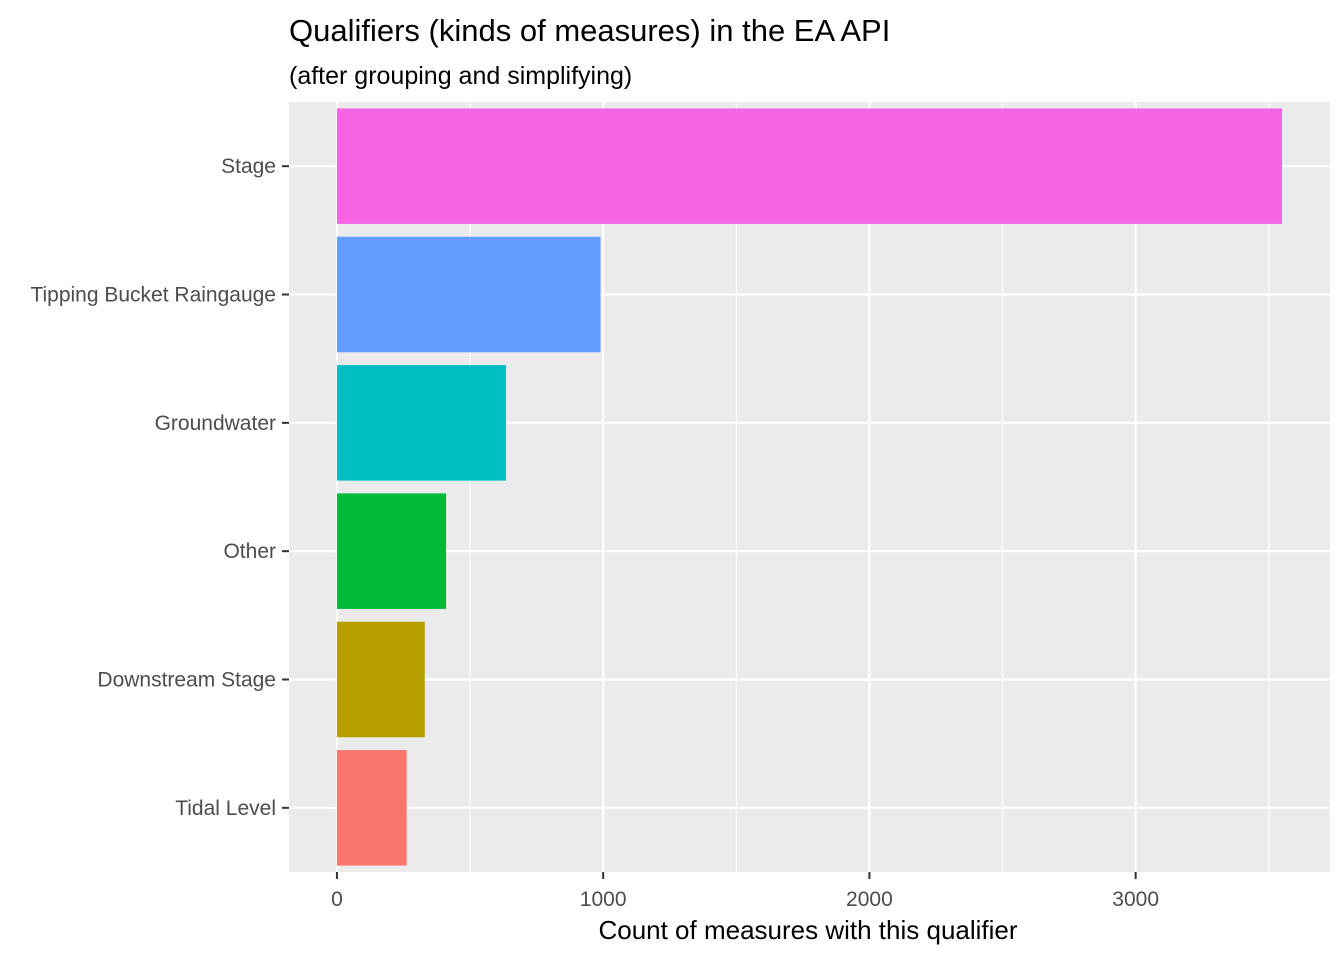 Image resolution: width=1344 pixels, height=960 pixels. I want to click on x-tick-label: 3000, so click(1135, 899).